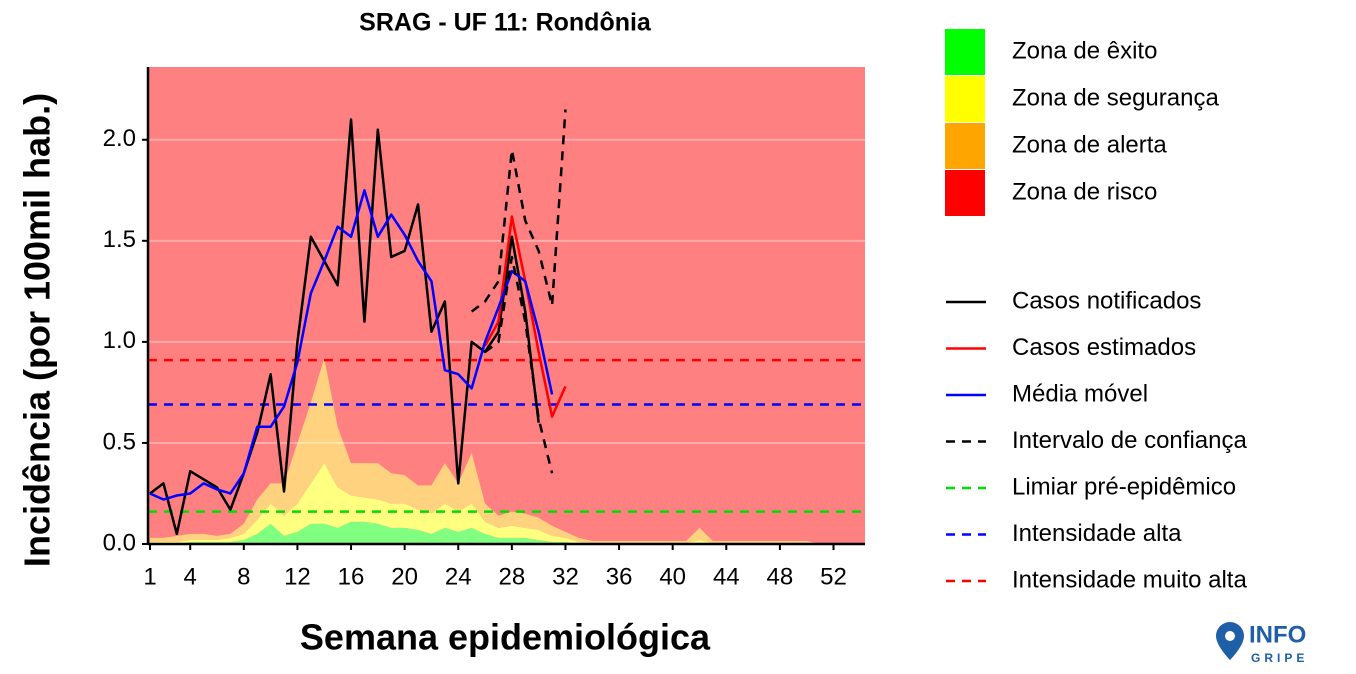  I want to click on logo: INFO GRIPE, so click(1262, 643).